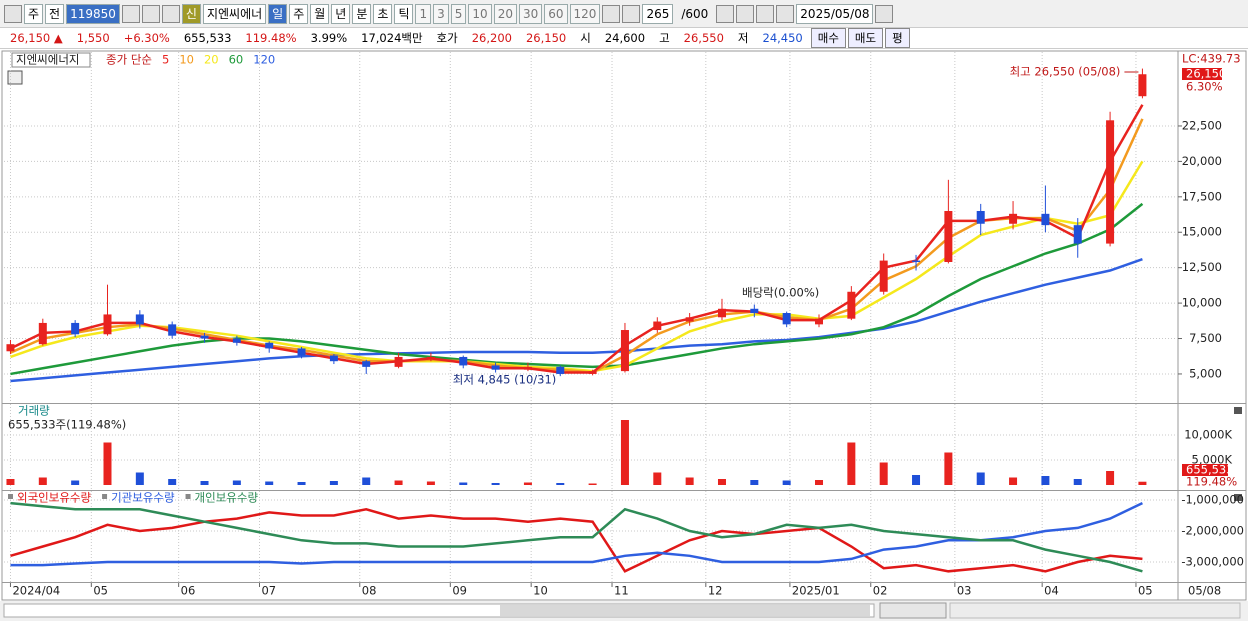 This screenshot has width=1248, height=621. I want to click on toolbar-item: 20, so click(505, 13).